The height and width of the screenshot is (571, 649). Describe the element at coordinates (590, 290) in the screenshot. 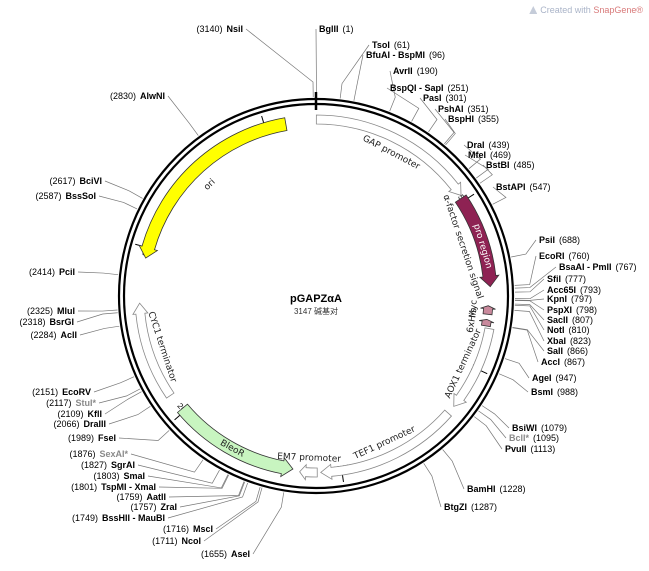

I see `site-position: (793)` at that location.